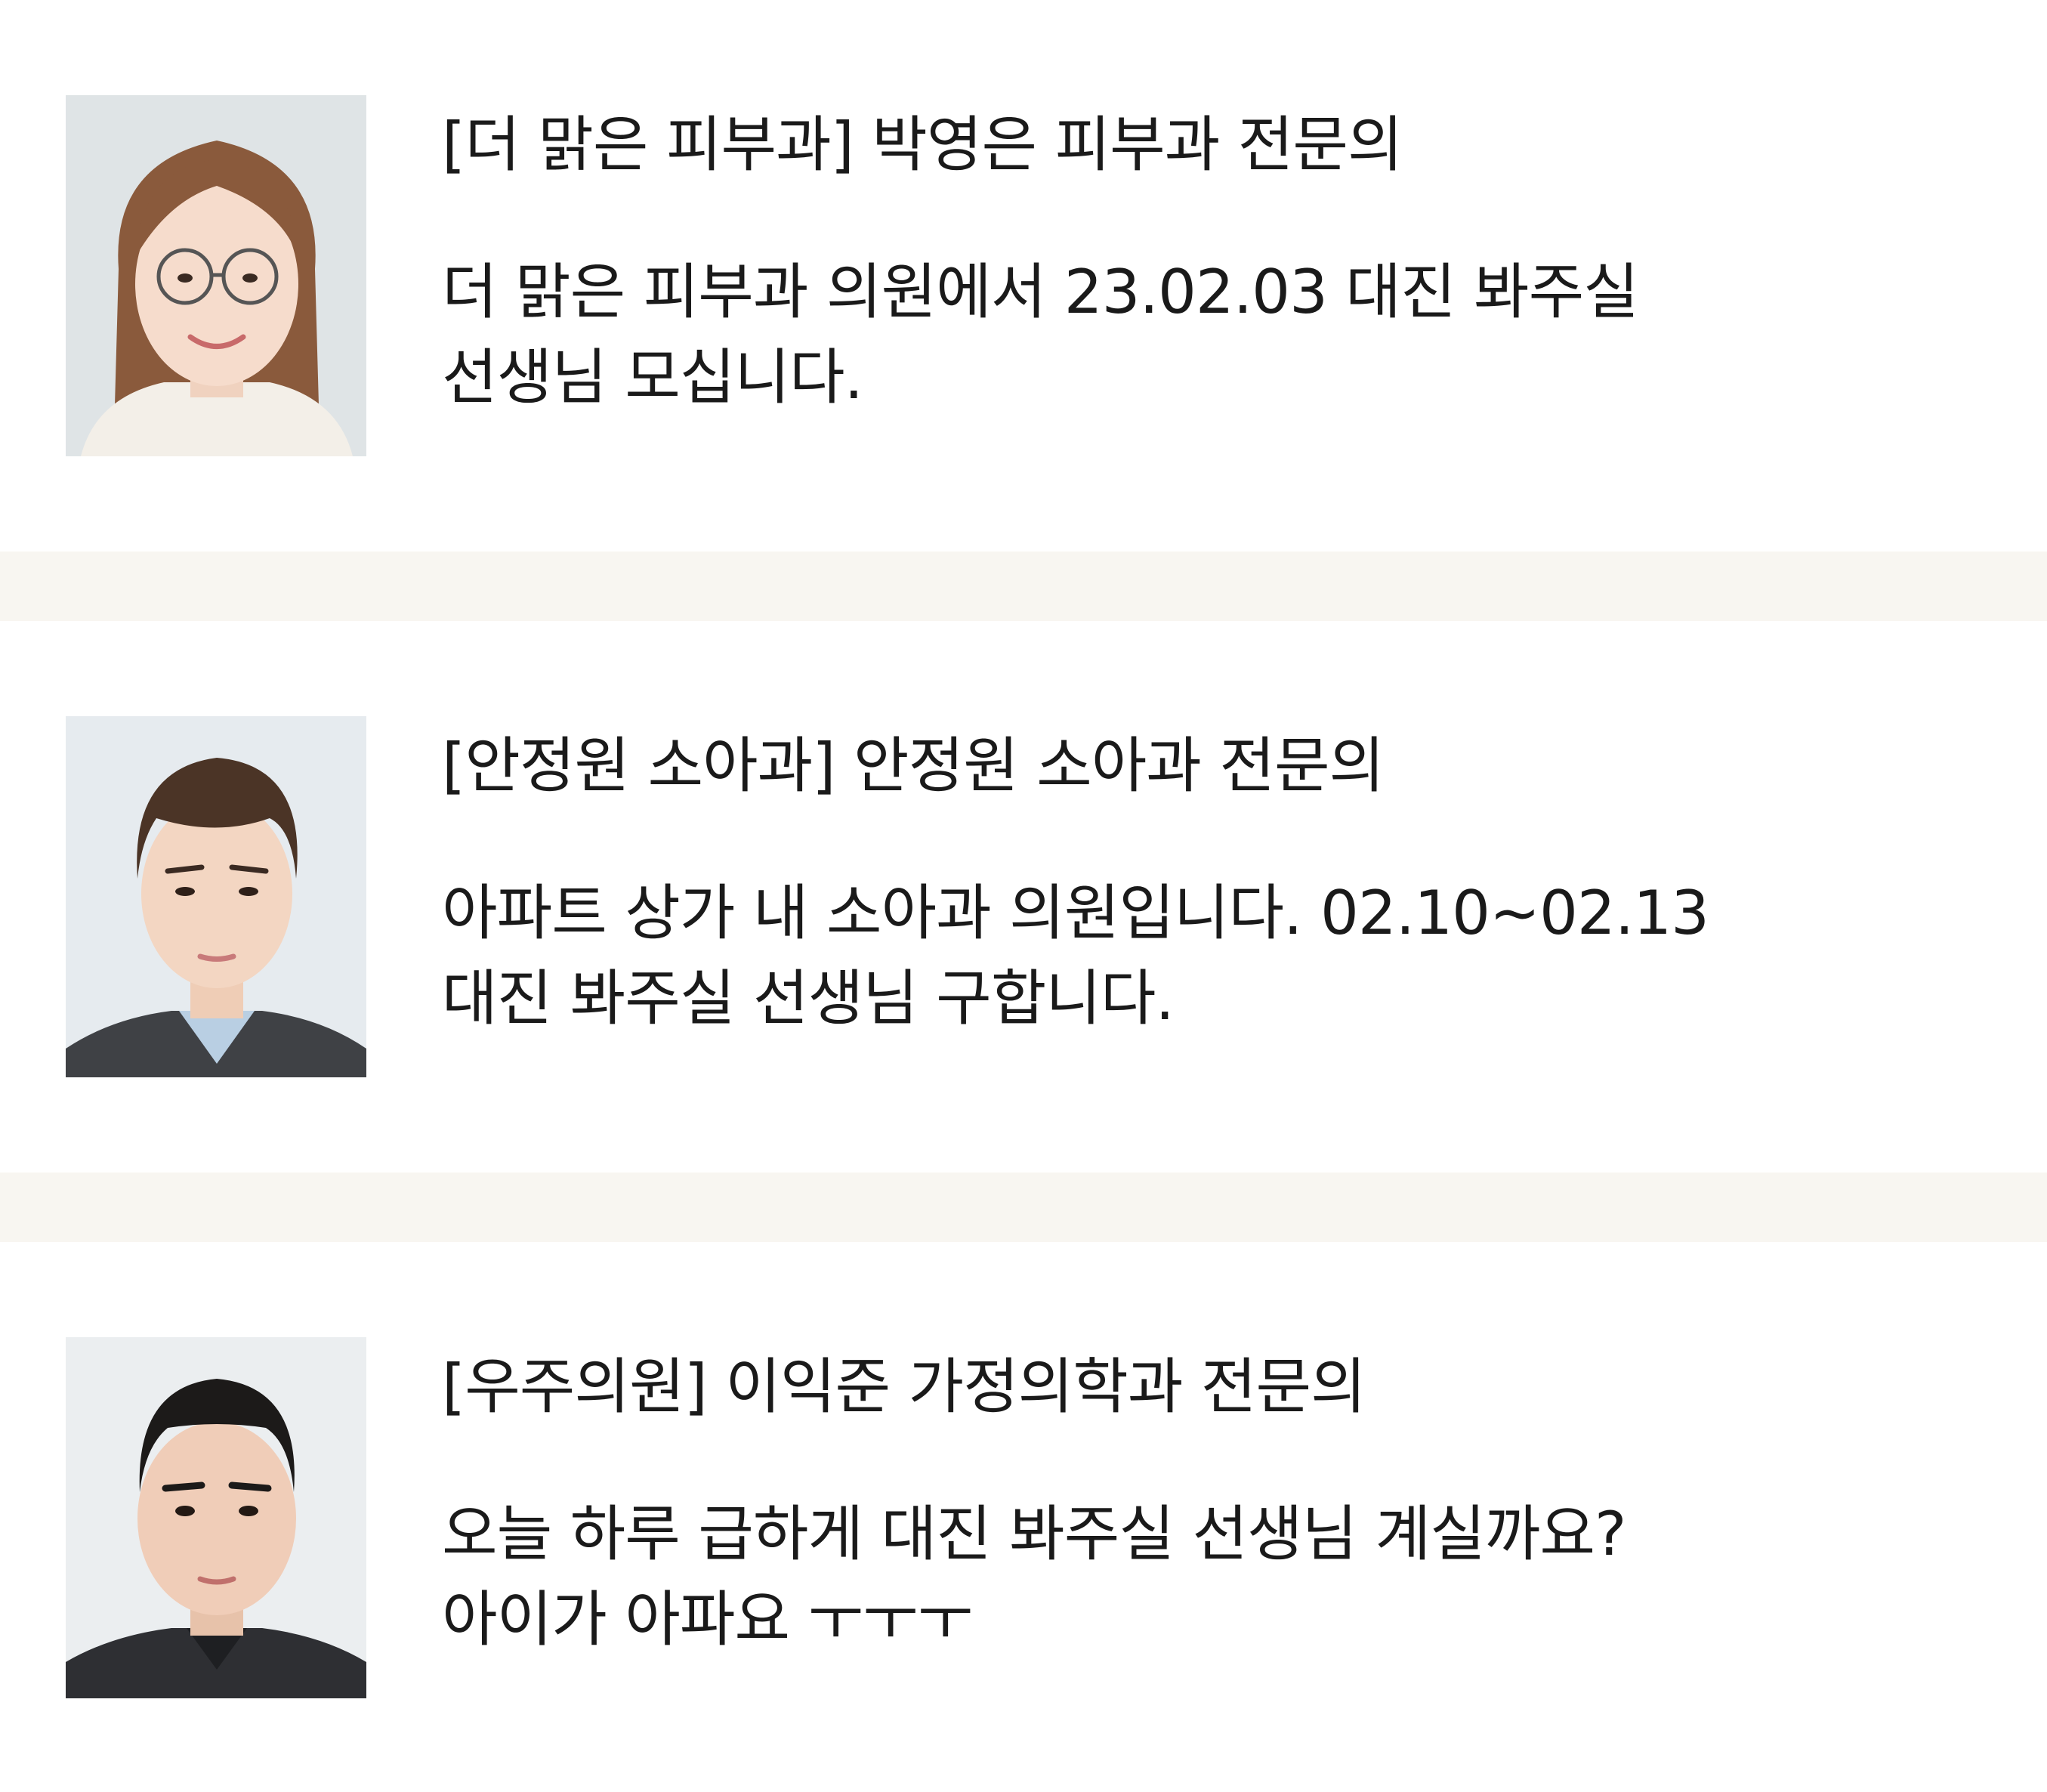  Describe the element at coordinates (913, 766) in the screenshot. I see `post-title: [안정원 소아과] 안정원 소아과 전문의` at that location.